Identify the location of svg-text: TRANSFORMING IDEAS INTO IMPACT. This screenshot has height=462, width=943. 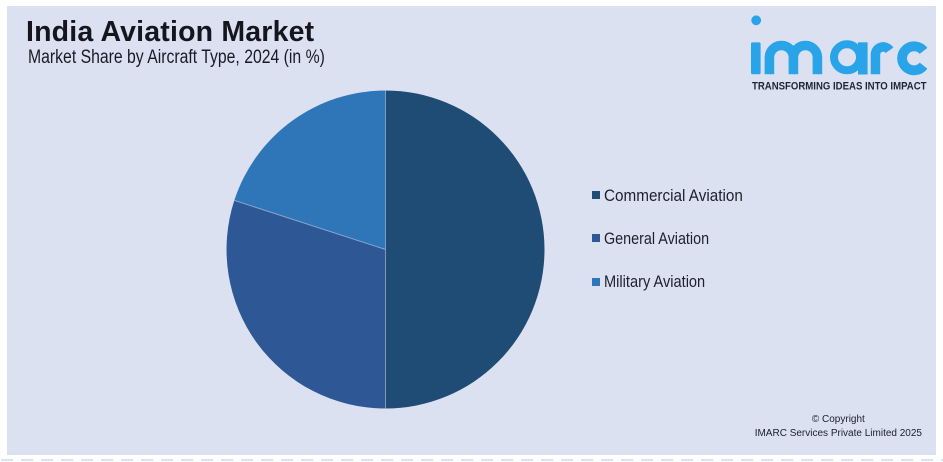
(839, 86).